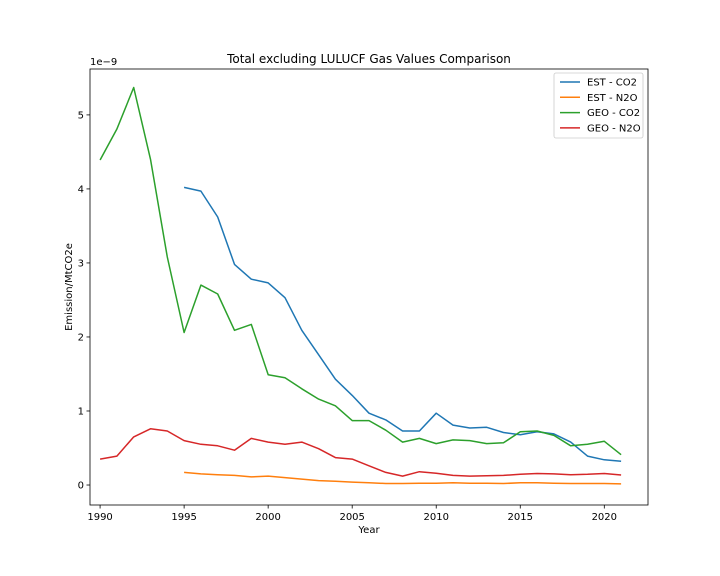  What do you see at coordinates (103, 62) in the screenshot?
I see `y-offset-label: 1e−9` at bounding box center [103, 62].